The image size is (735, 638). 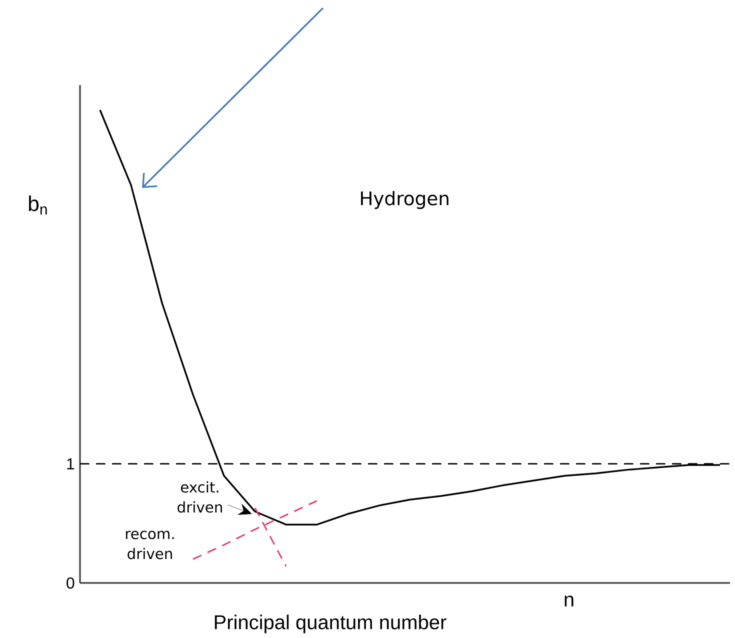 I want to click on y-tick-label: 0, so click(x=70, y=583).